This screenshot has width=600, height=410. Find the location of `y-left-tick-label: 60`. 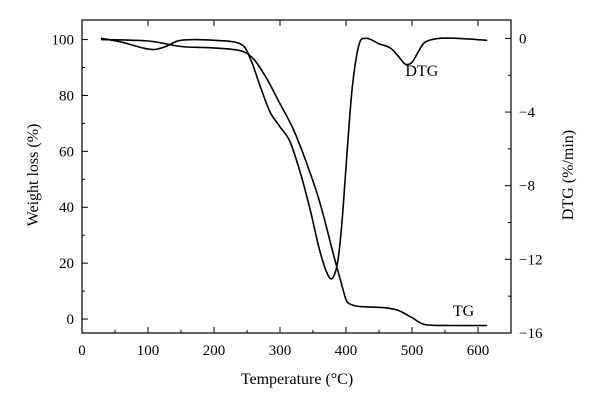

y-left-tick-label: 60 is located at coordinates (66, 152).